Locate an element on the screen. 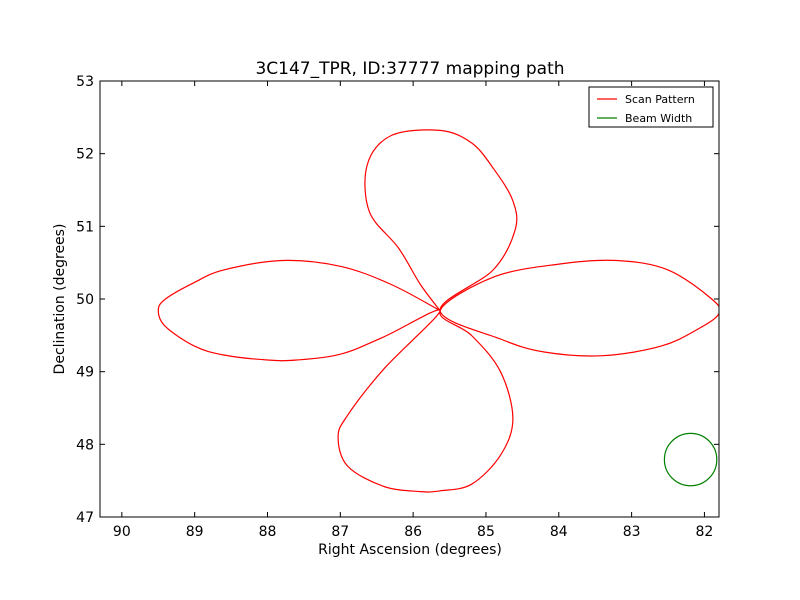 Image resolution: width=800 pixels, height=600 pixels. legend: Scan Pattern Beam Width is located at coordinates (651, 107).